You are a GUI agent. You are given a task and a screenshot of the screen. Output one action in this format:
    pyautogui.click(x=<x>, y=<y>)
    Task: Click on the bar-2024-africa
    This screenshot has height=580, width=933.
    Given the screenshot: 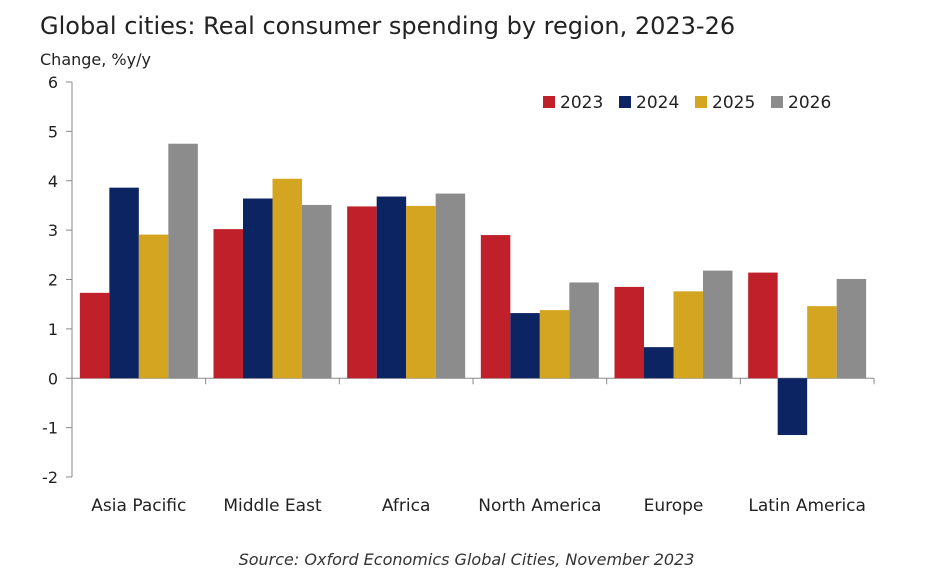 What is the action you would take?
    pyautogui.click(x=391, y=287)
    